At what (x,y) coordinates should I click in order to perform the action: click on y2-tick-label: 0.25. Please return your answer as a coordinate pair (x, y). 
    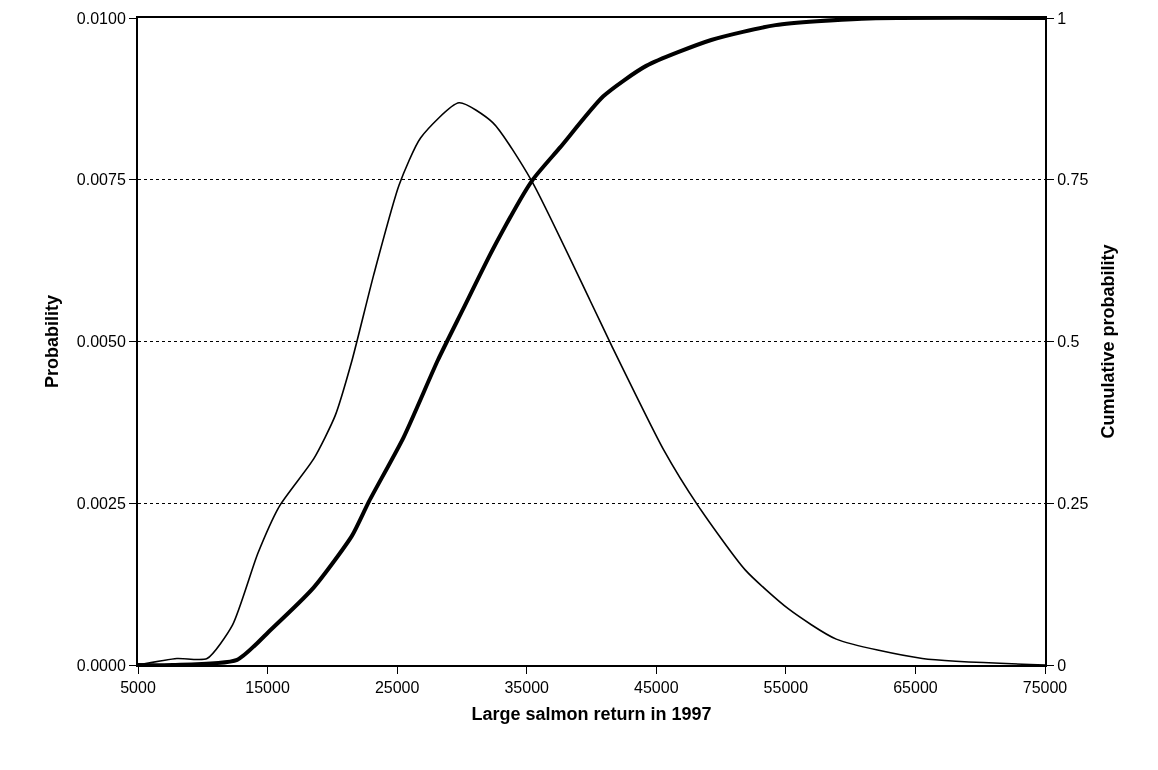
    Looking at the image, I should click on (1073, 503).